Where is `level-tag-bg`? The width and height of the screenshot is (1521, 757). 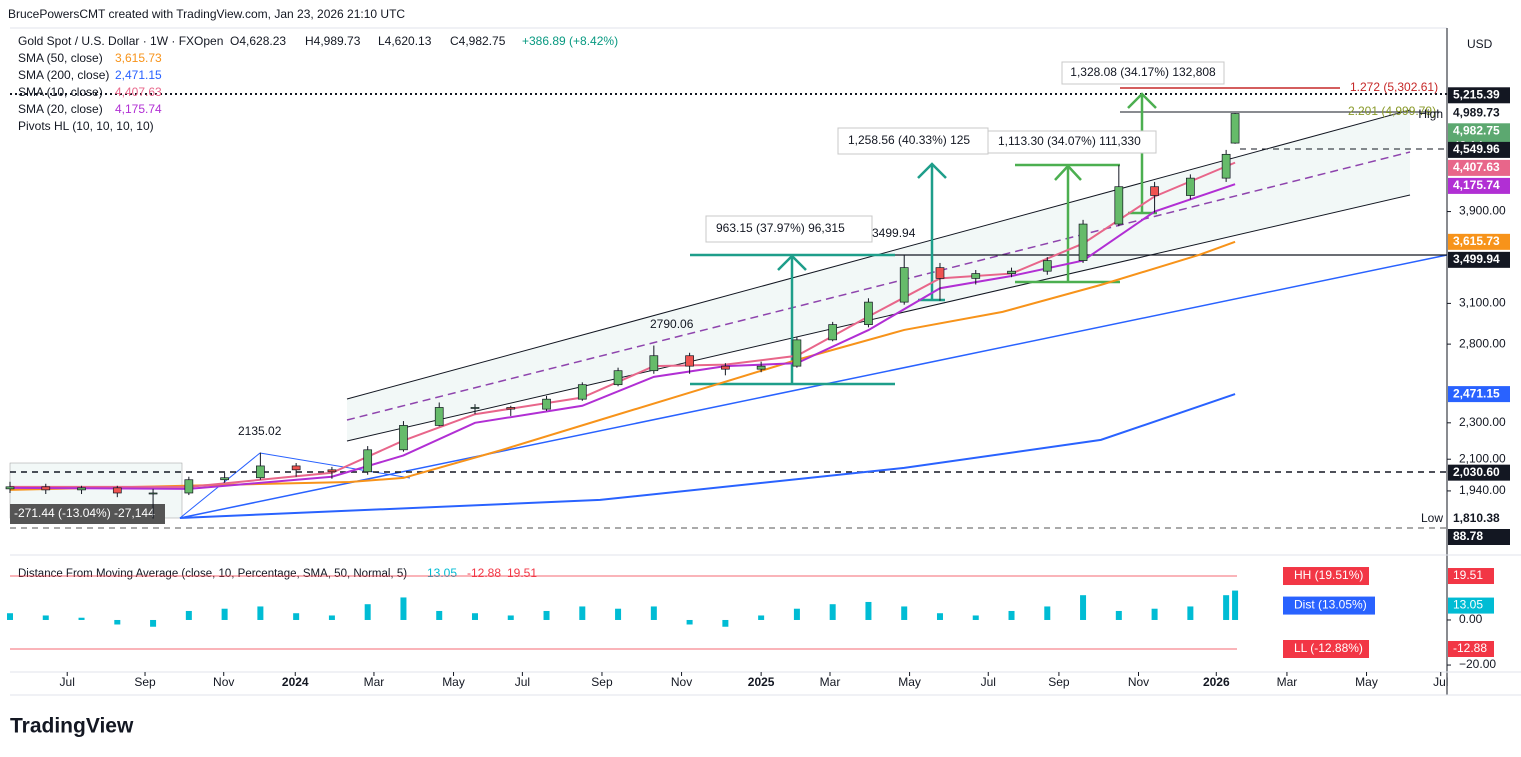
level-tag-bg is located at coordinates (1326, 649).